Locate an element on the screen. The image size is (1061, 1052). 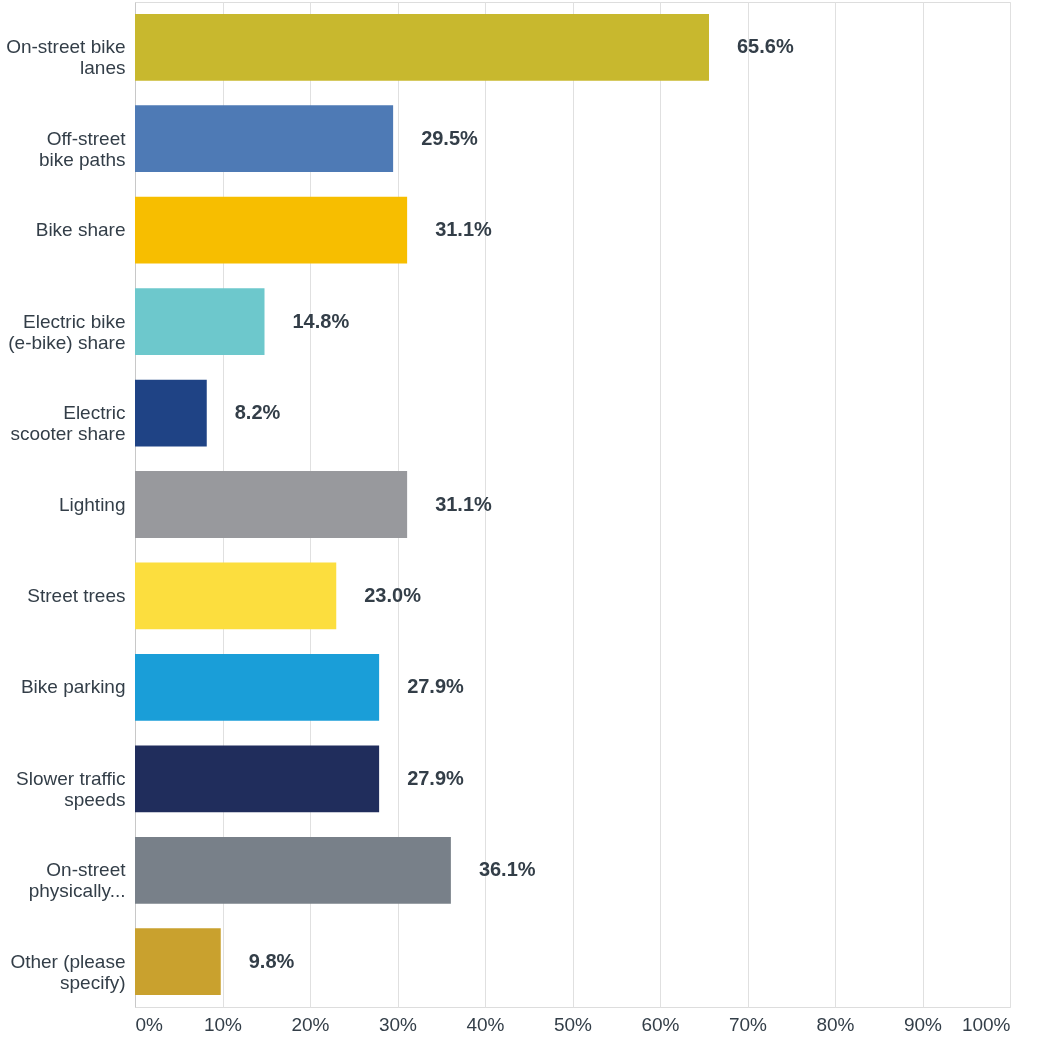
x-tick-label: 100% is located at coordinates (986, 1024).